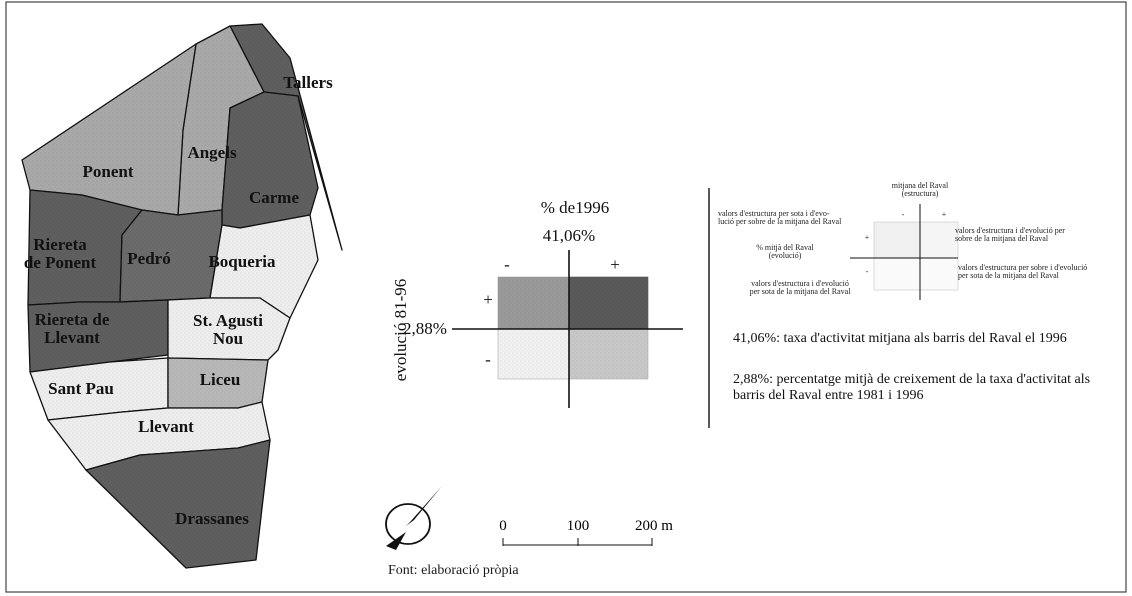 The width and height of the screenshot is (1132, 596). I want to click on label-liceu: Liceu, so click(220, 379).